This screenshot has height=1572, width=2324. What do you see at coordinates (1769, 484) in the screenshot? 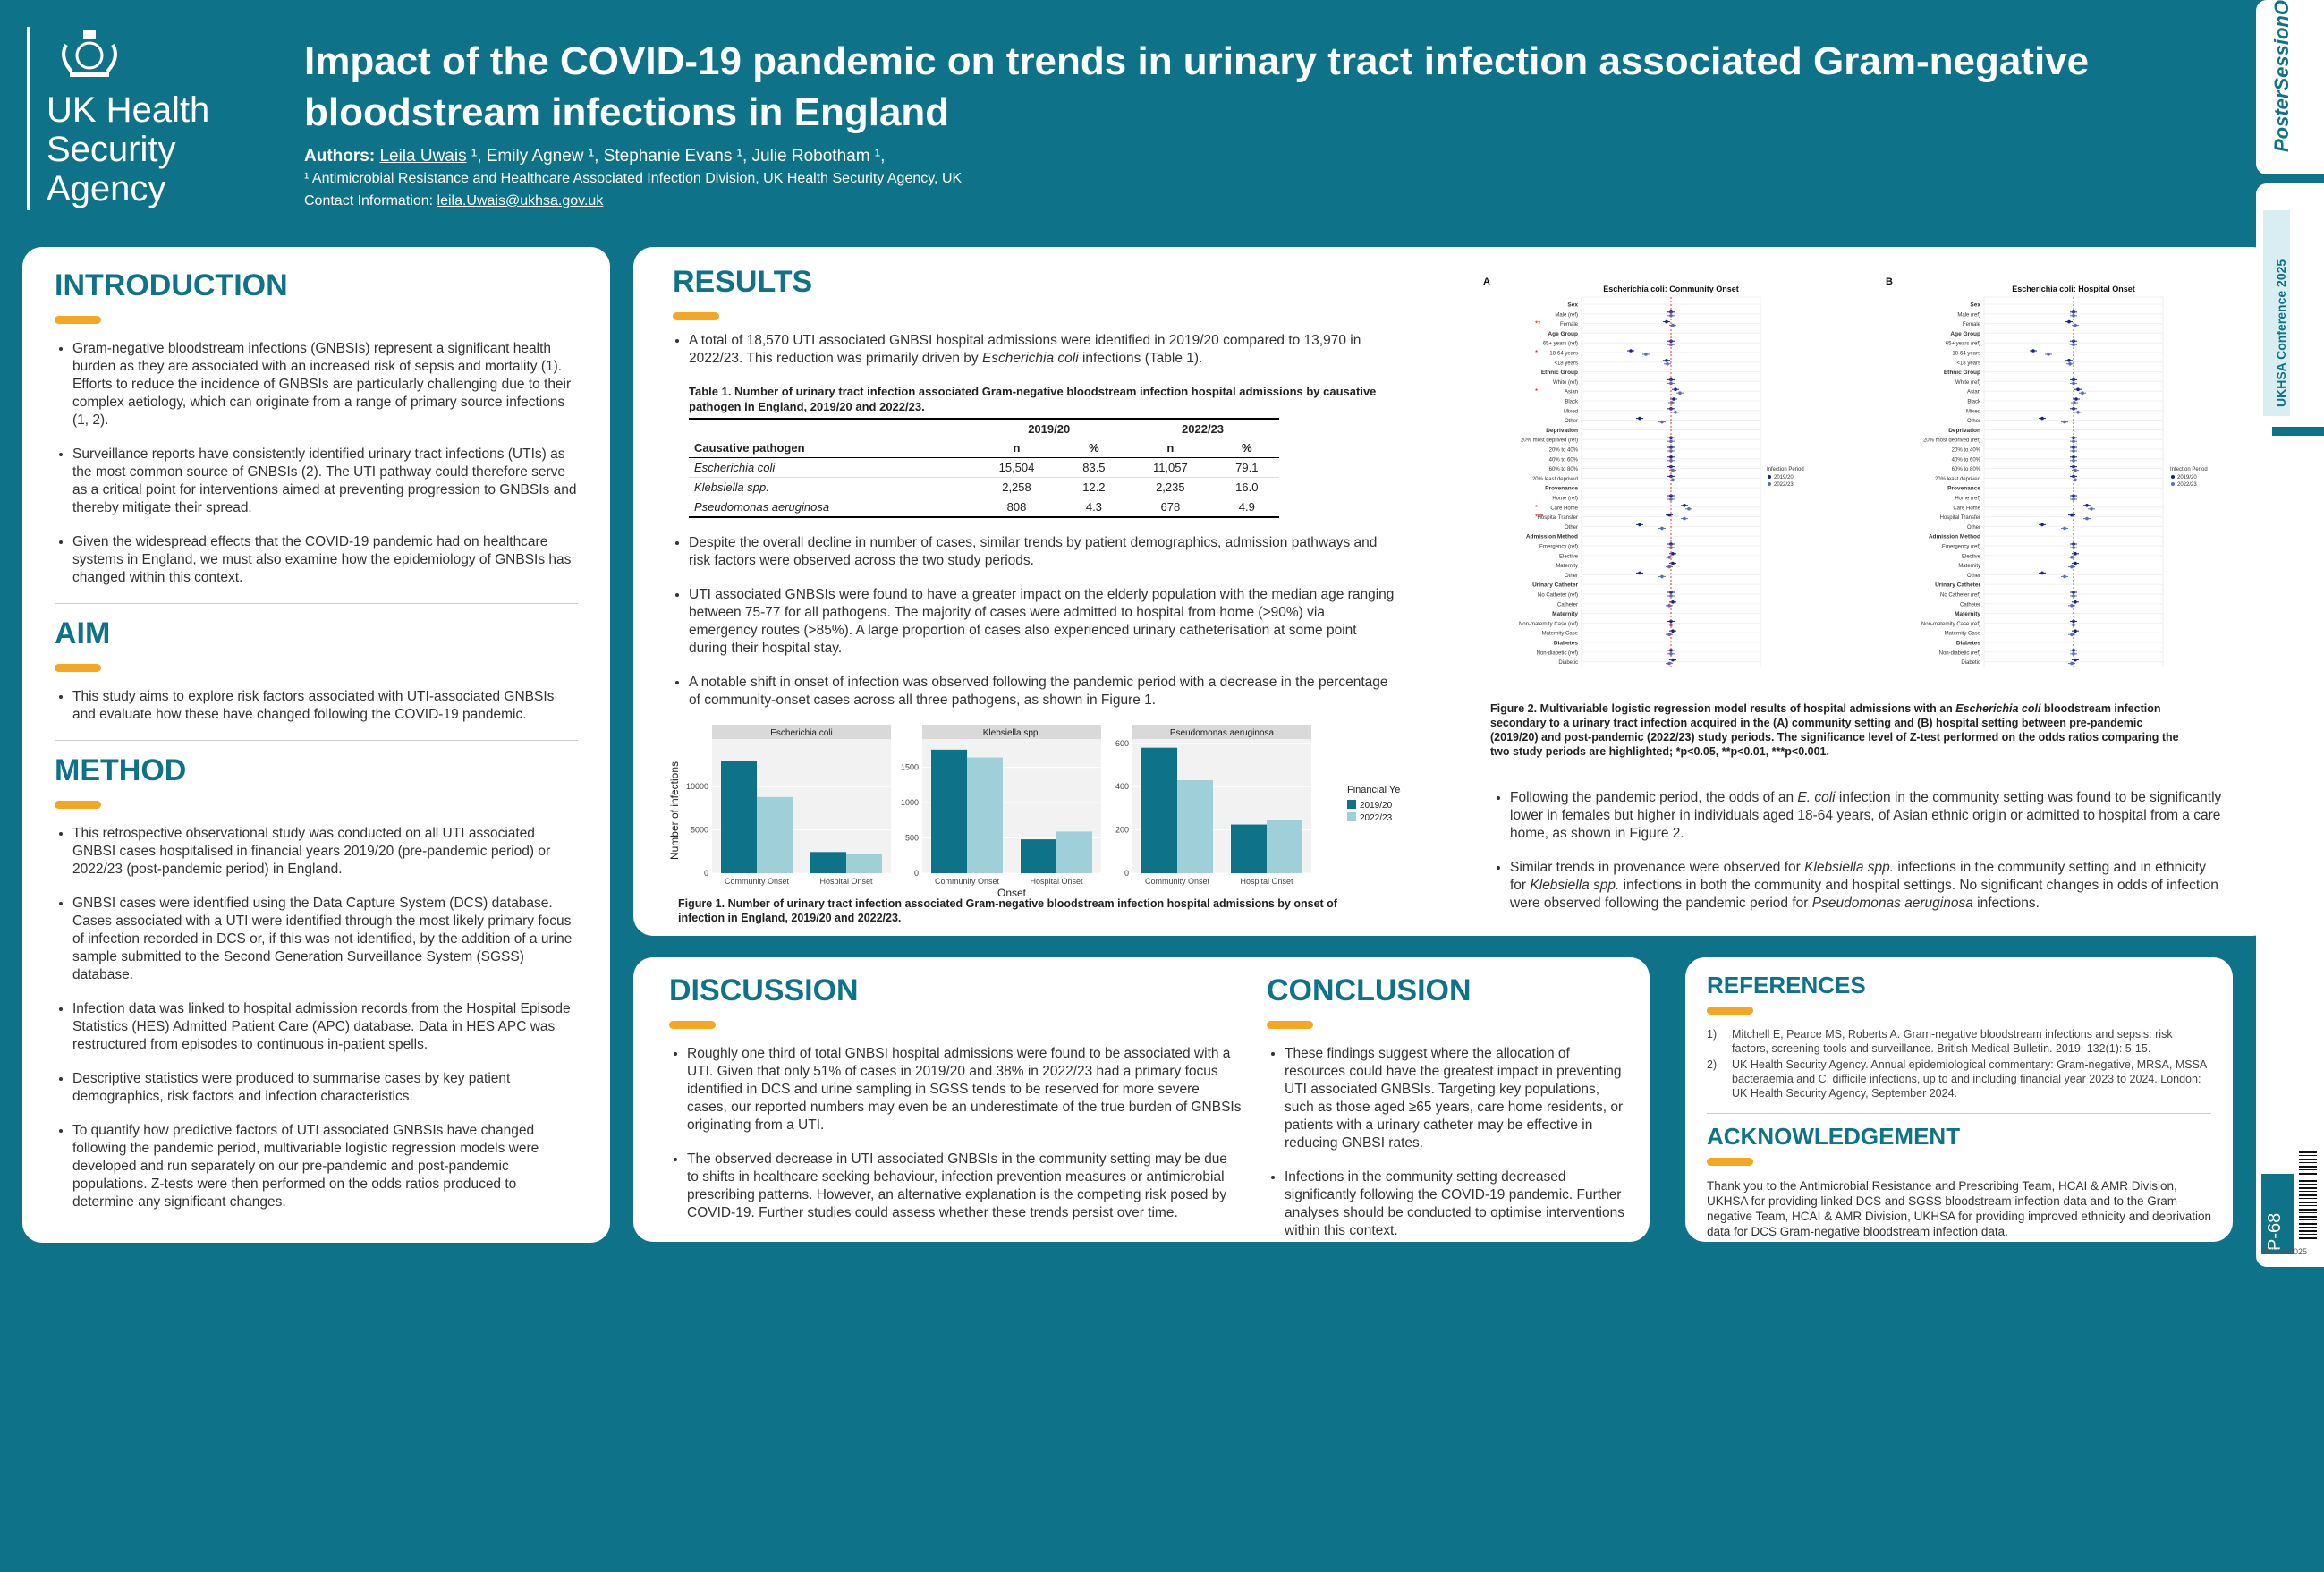
I see `legend-marker` at bounding box center [1769, 484].